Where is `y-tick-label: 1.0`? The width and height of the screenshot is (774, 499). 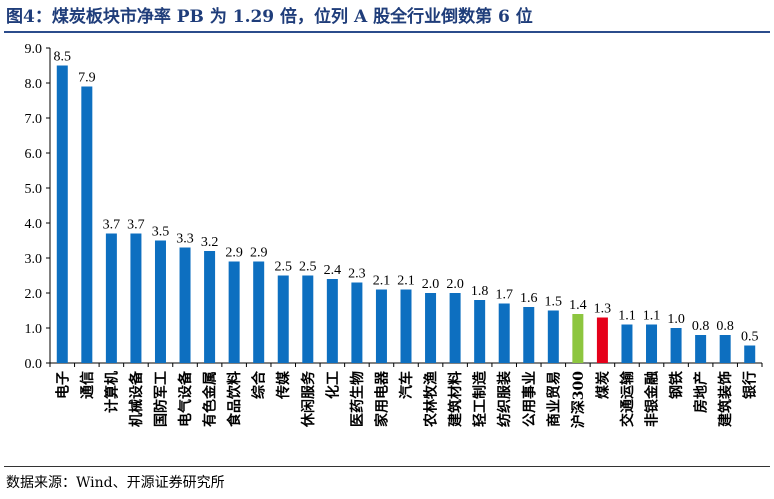 y-tick-label: 1.0 is located at coordinates (34, 329).